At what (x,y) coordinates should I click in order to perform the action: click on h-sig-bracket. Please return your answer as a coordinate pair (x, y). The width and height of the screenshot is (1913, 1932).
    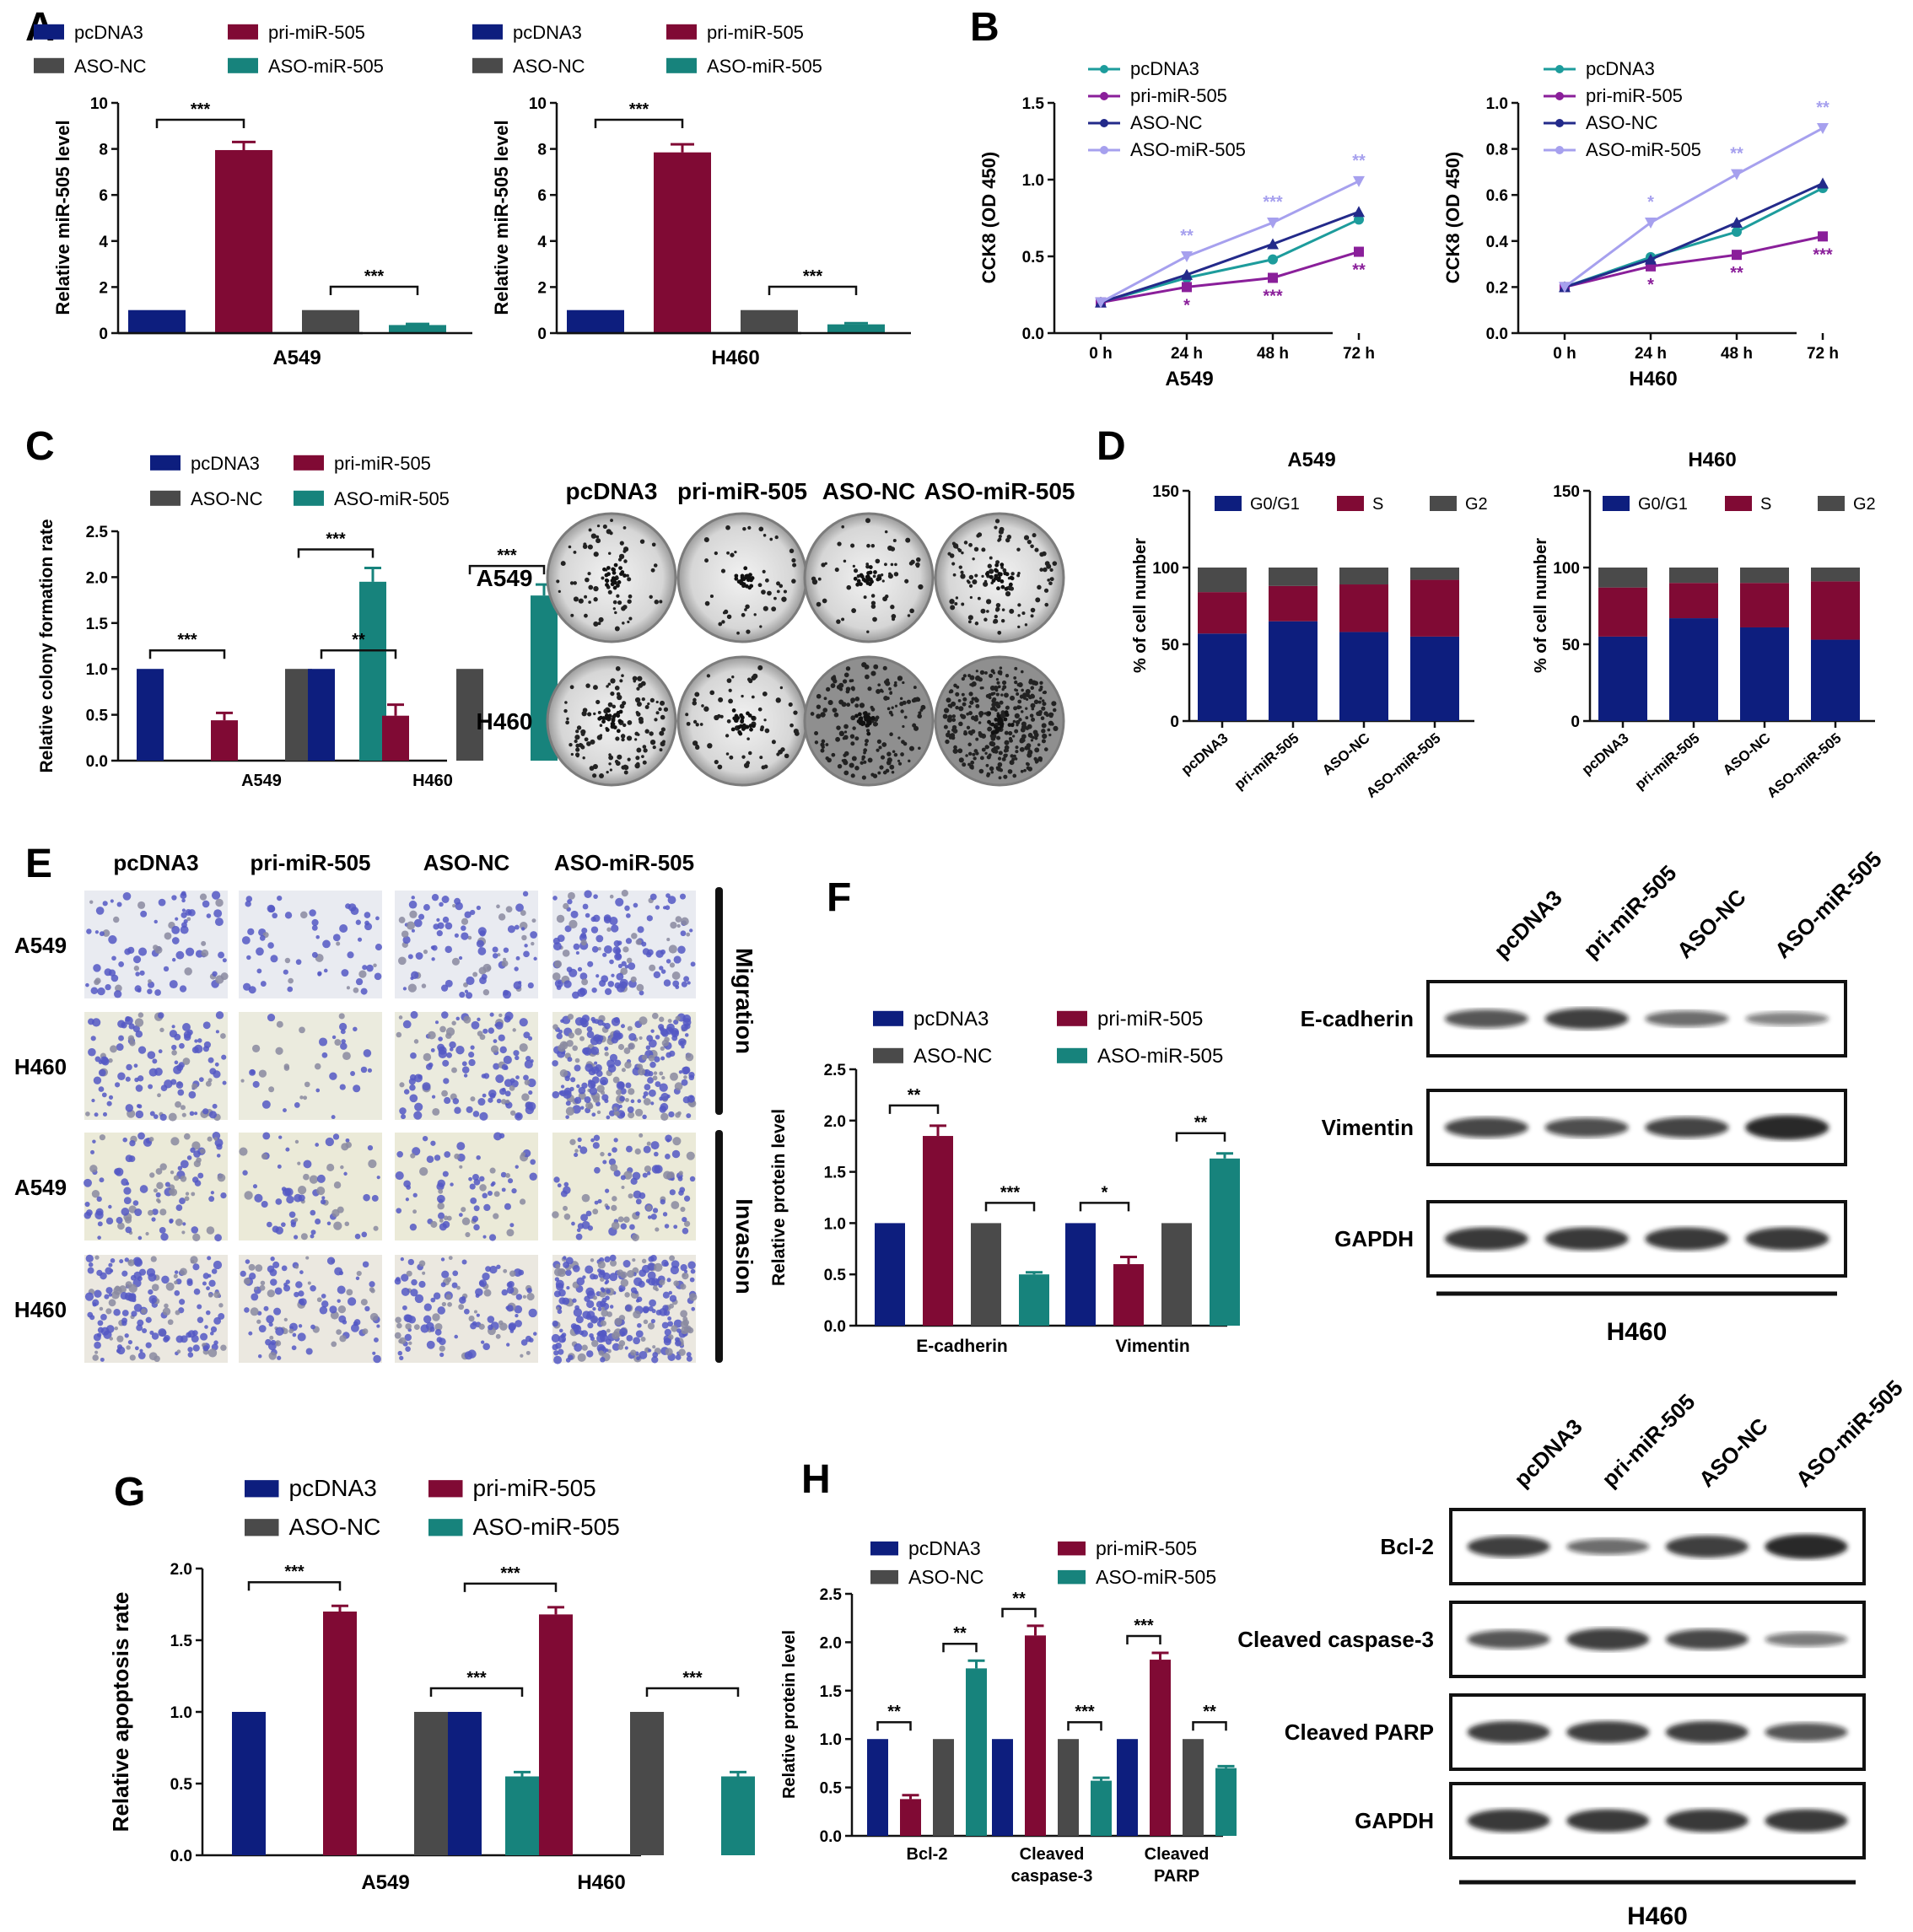
    Looking at the image, I should click on (894, 1726).